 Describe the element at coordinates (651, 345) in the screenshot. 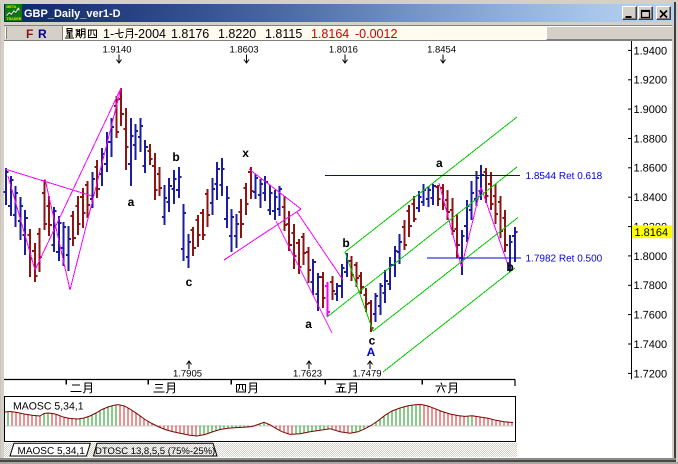

I see `svg-text: 1.7400` at that location.